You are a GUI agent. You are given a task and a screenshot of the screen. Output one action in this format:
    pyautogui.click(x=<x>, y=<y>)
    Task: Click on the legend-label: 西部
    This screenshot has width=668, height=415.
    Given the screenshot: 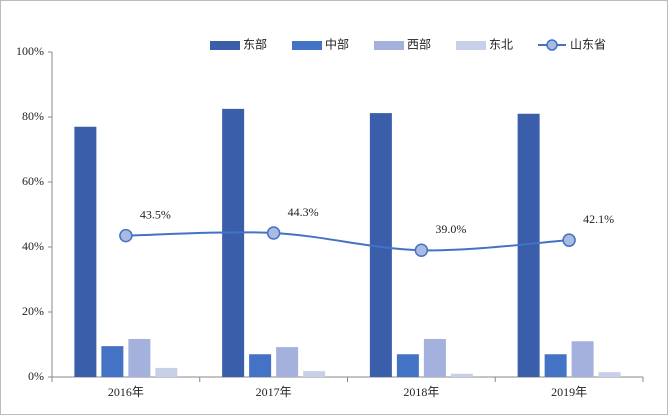 What is the action you would take?
    pyautogui.click(x=419, y=44)
    